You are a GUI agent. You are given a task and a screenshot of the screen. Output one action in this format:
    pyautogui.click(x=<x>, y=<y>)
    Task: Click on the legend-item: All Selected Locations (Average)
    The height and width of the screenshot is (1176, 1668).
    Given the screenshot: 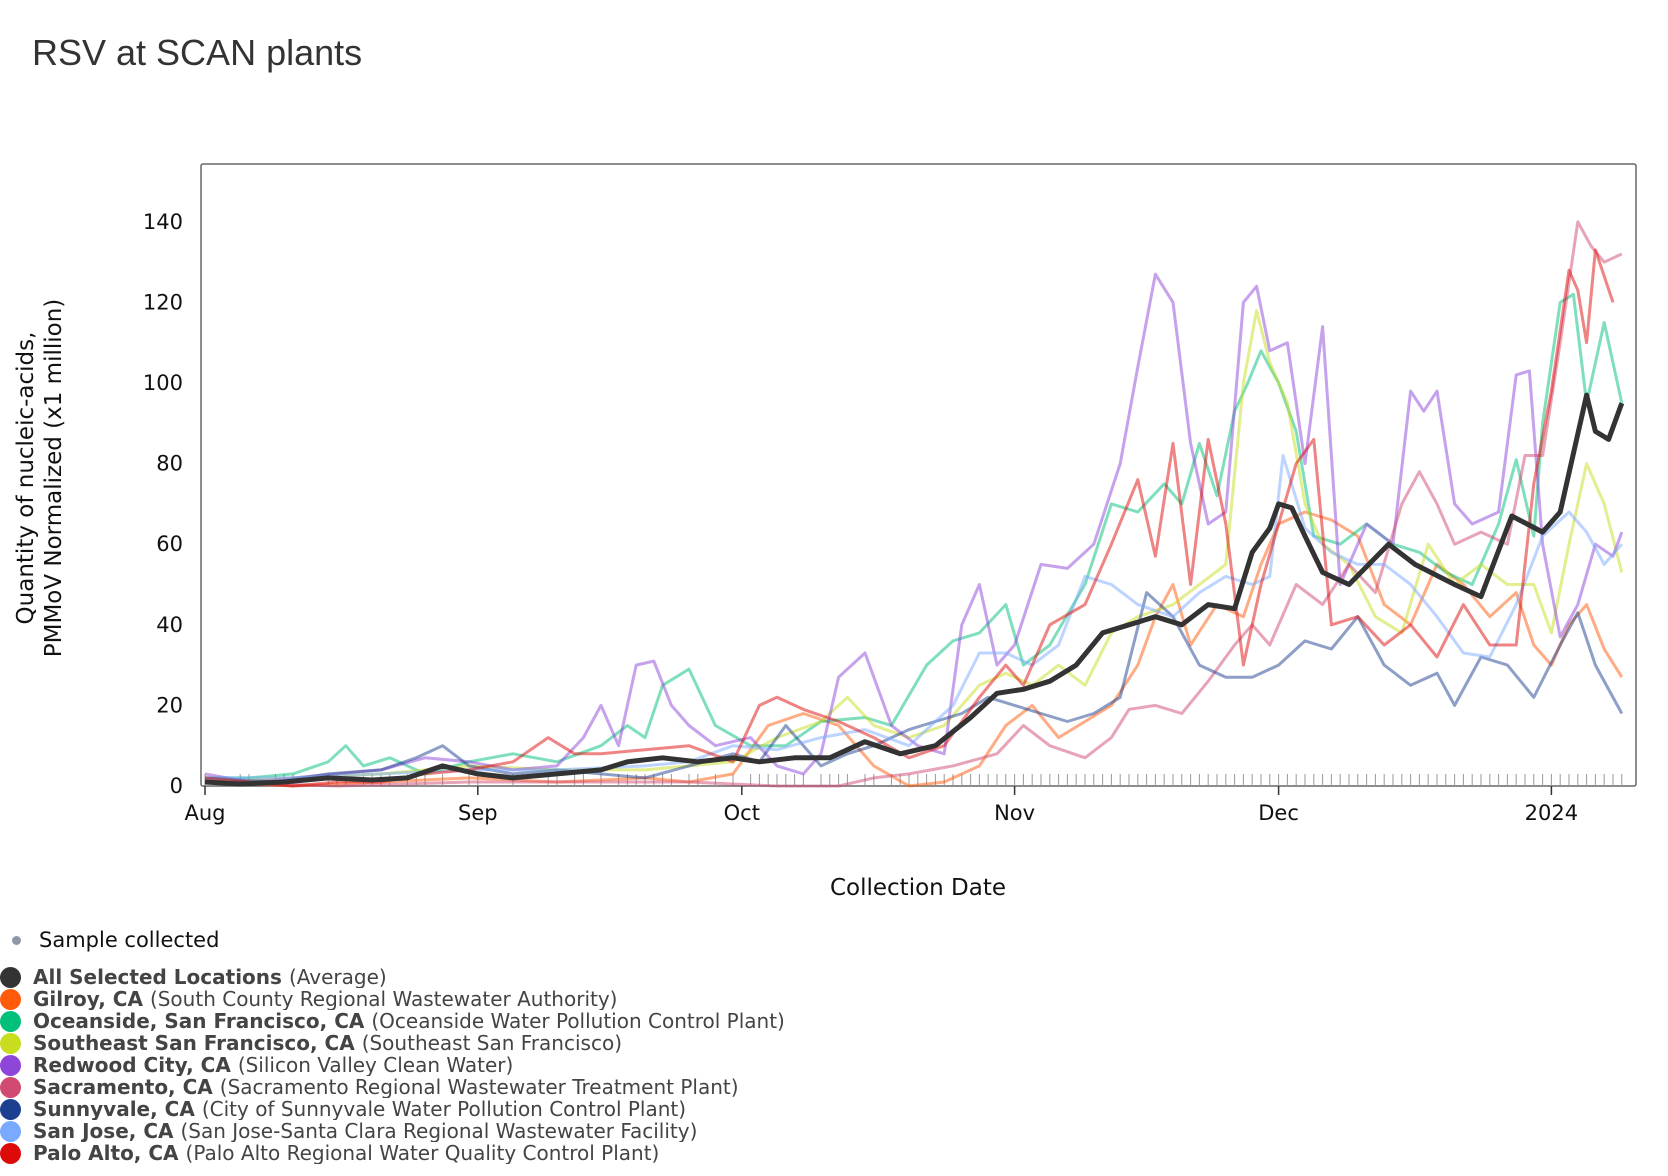 What is the action you would take?
    pyautogui.click(x=392, y=977)
    